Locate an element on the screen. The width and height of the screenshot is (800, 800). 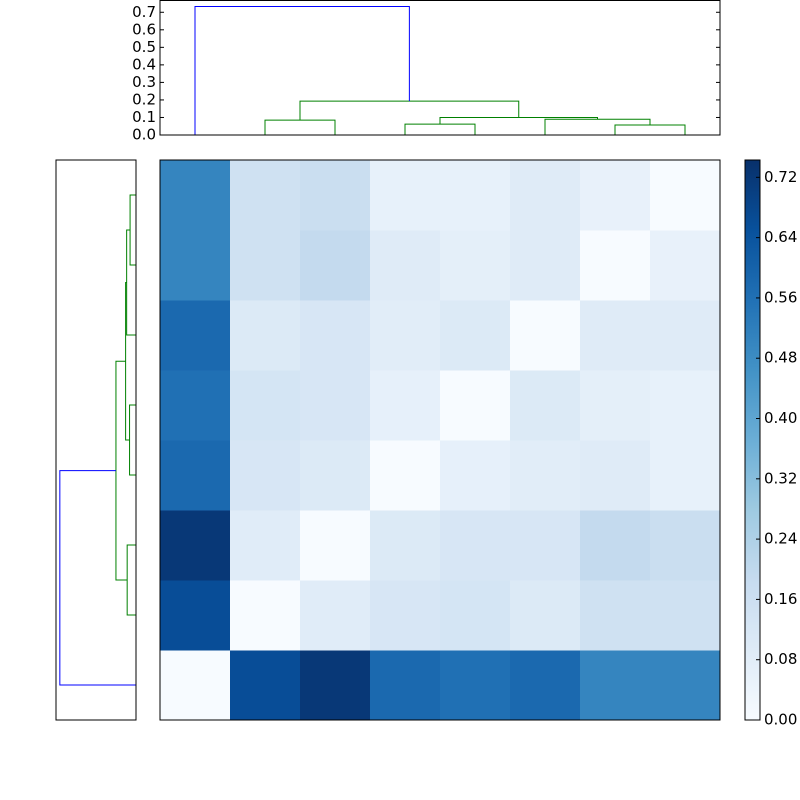
colorbar-tick-label: 0.08 is located at coordinates (780, 659).